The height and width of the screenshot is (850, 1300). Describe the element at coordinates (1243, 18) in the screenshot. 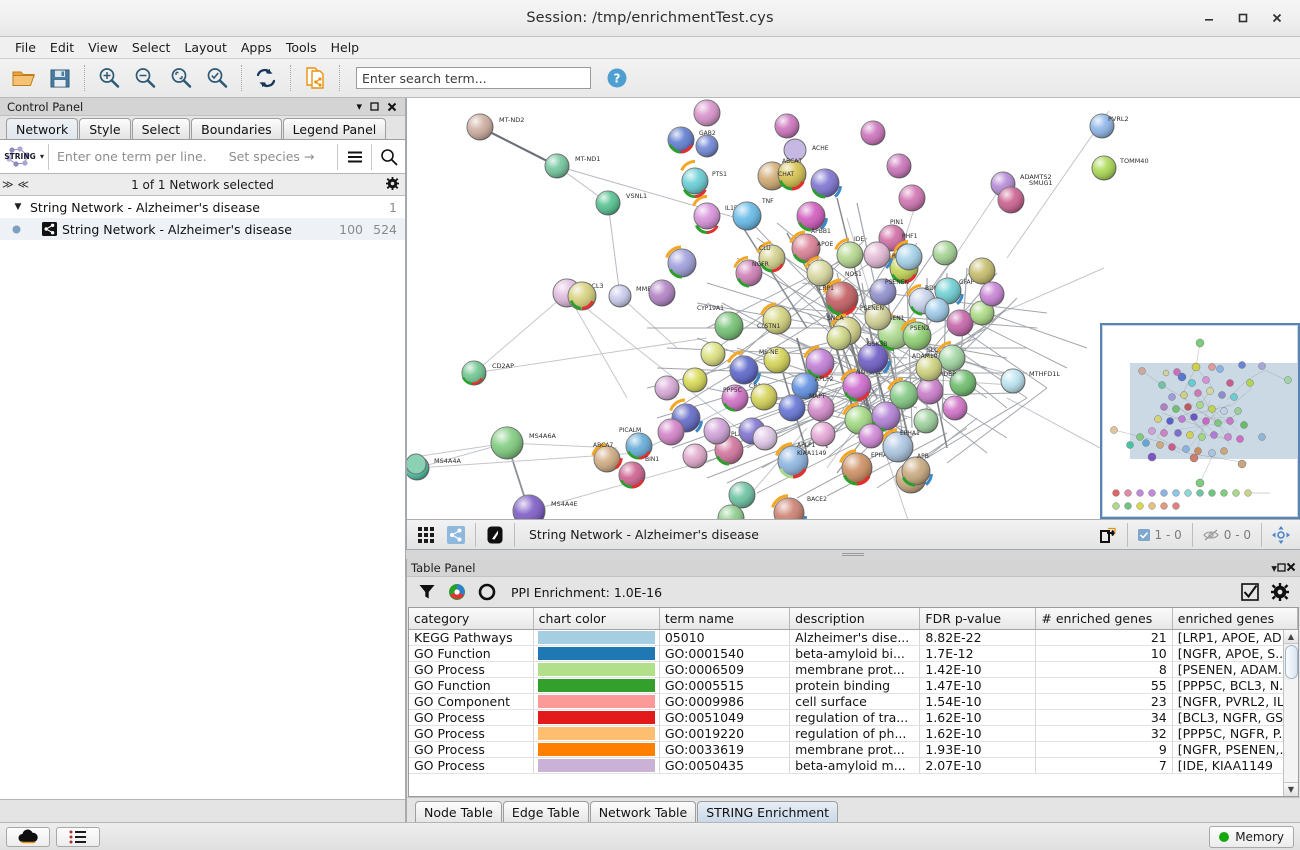

I see `maximize-button` at that location.